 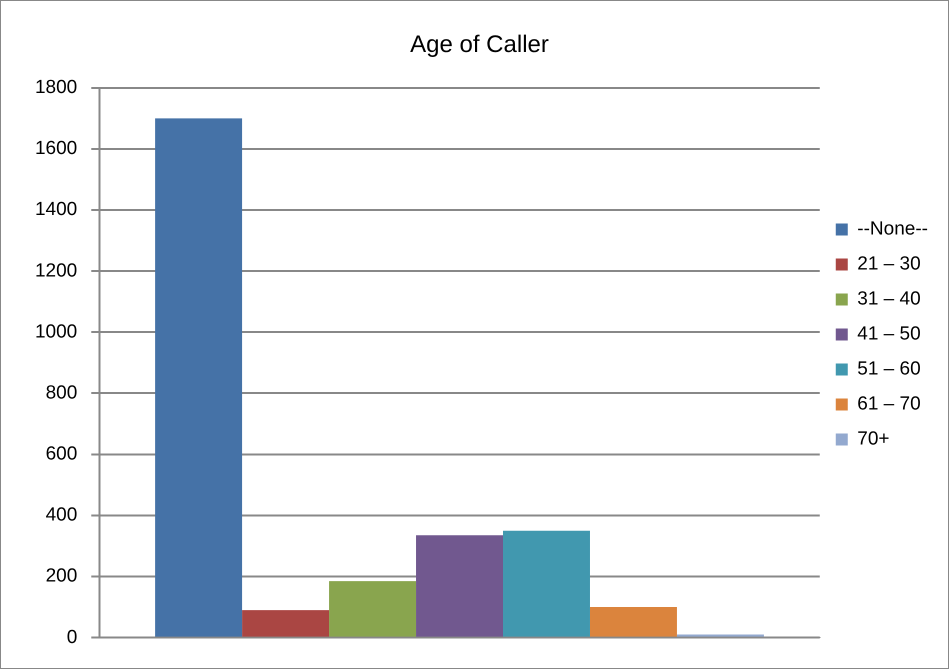 What do you see at coordinates (72, 637) in the screenshot?
I see `y-tick-label: 0` at bounding box center [72, 637].